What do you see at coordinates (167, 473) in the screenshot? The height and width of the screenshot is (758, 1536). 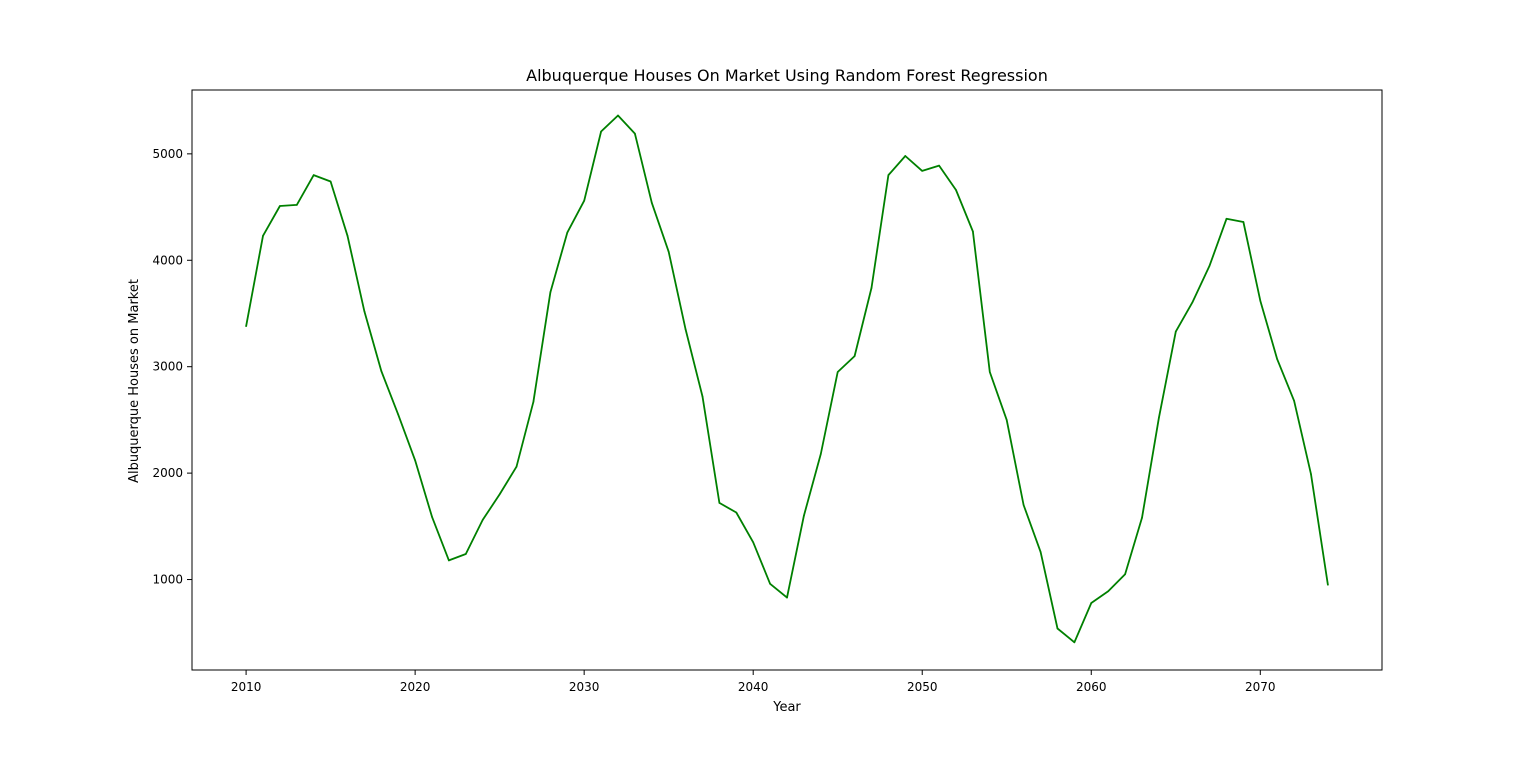 I see `y-tick-label: 2000` at bounding box center [167, 473].